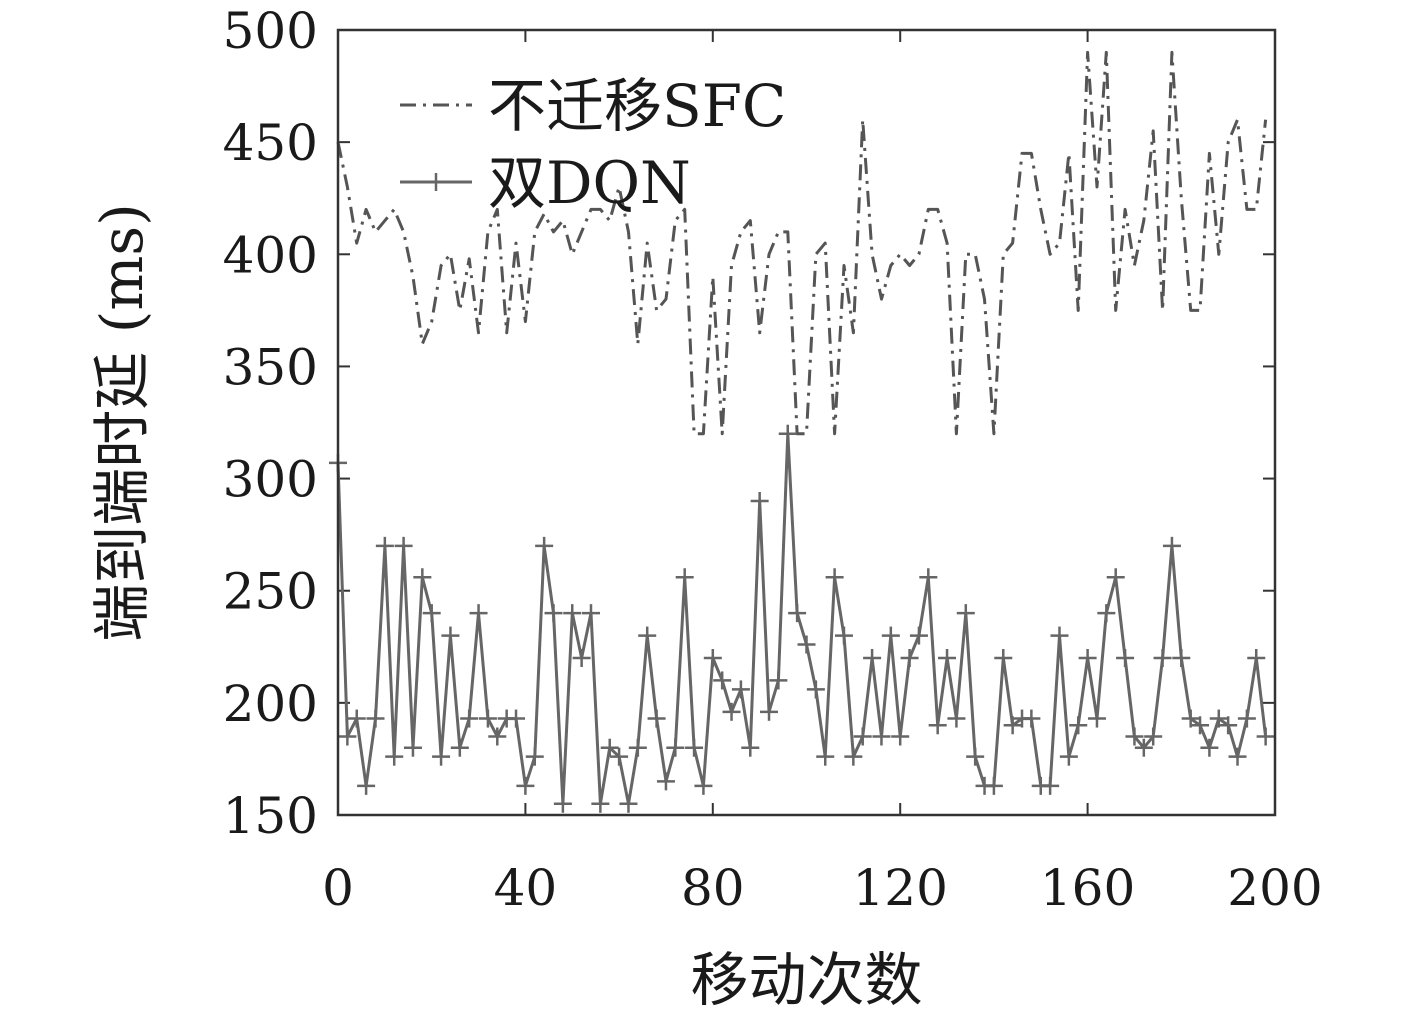 The height and width of the screenshot is (1016, 1417). Describe the element at coordinates (899, 888) in the screenshot. I see `x-tick-label: 120` at that location.